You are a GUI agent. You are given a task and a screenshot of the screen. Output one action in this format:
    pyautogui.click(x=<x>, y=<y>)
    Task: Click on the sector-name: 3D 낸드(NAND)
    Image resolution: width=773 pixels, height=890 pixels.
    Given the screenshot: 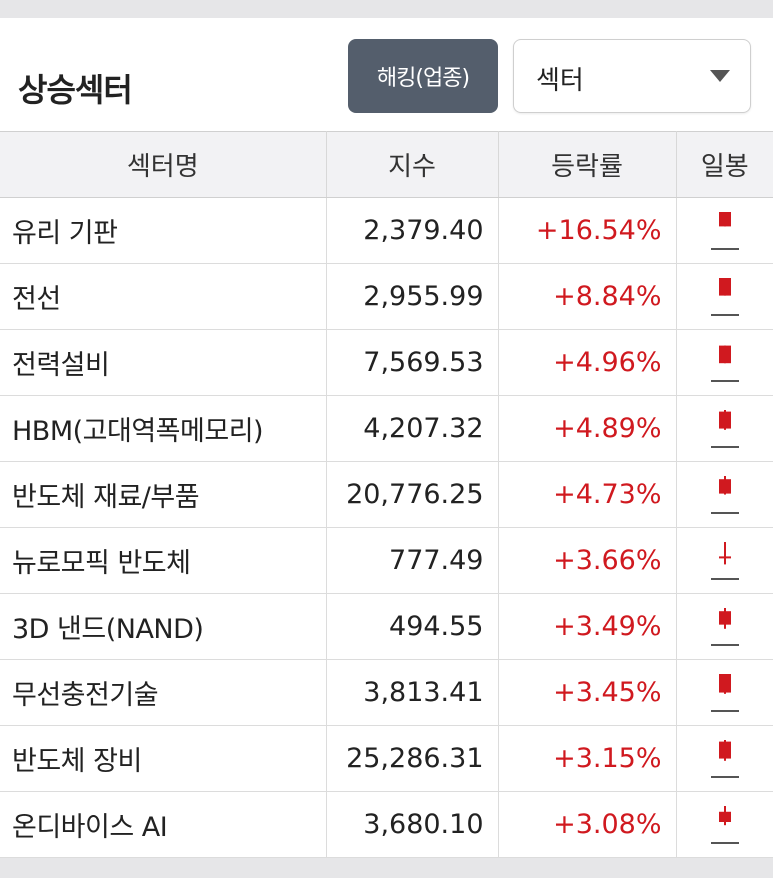 What is the action you would take?
    pyautogui.click(x=163, y=626)
    